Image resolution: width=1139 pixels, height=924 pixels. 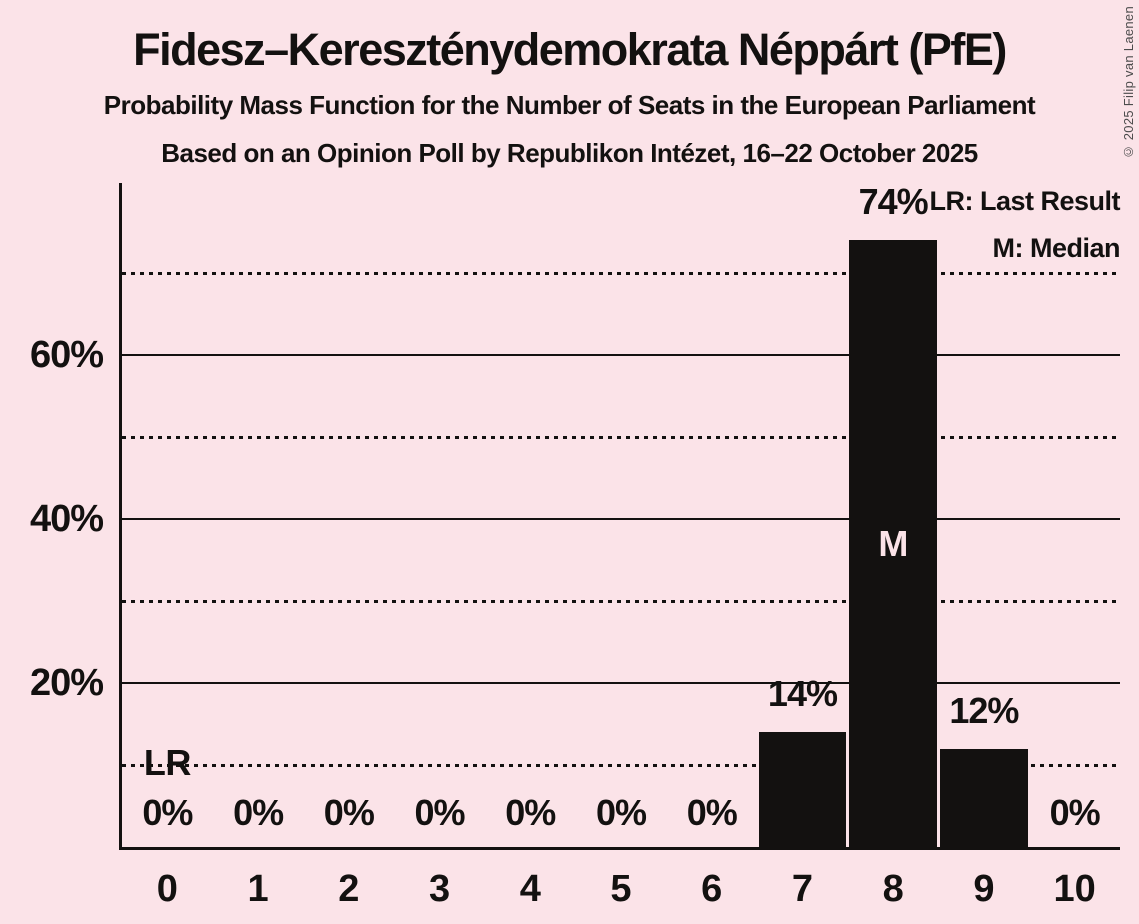 I want to click on y-axis-labels: 20% 40% 60%, so click(x=52, y=515).